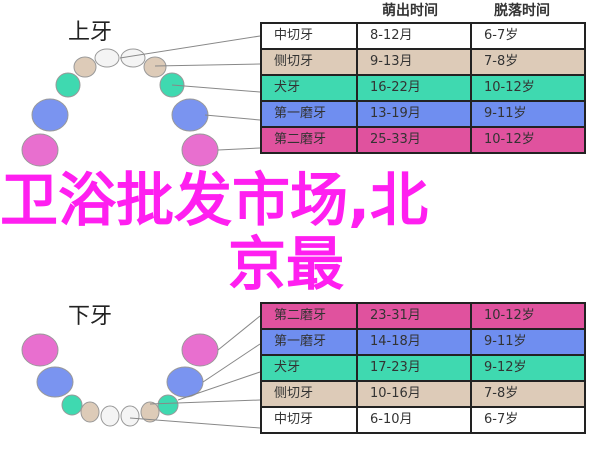 This screenshot has width=600, height=454. What do you see at coordinates (410, 11) in the screenshot?
I see `eruption-header: 萌出时间` at bounding box center [410, 11].